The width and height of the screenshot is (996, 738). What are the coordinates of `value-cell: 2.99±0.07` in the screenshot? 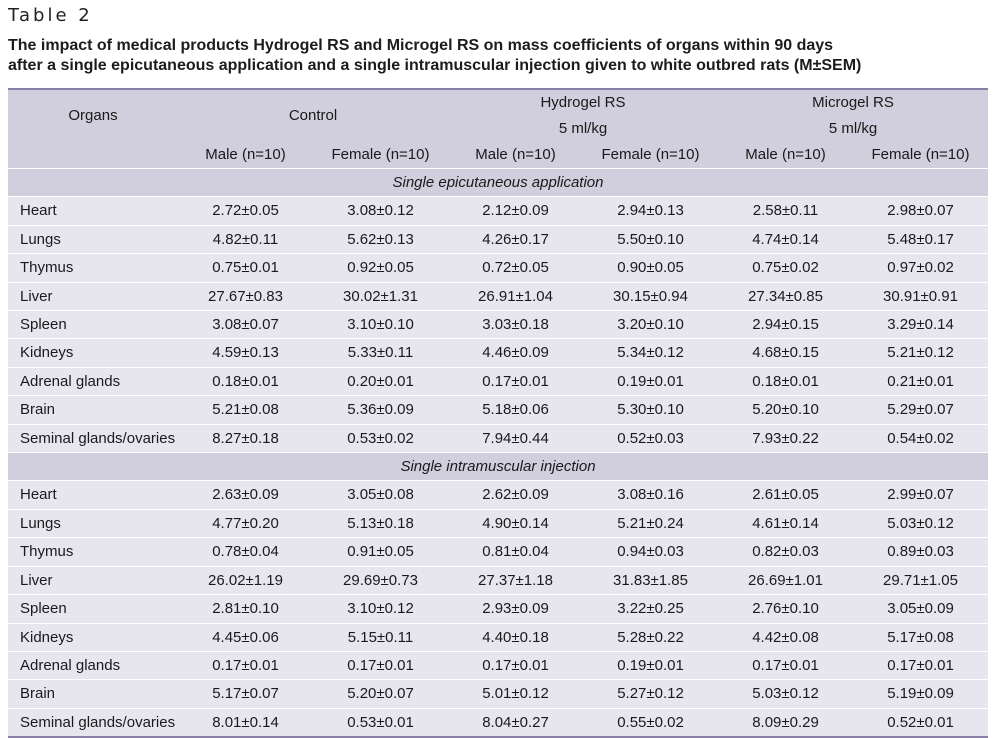 It's located at (920, 495).